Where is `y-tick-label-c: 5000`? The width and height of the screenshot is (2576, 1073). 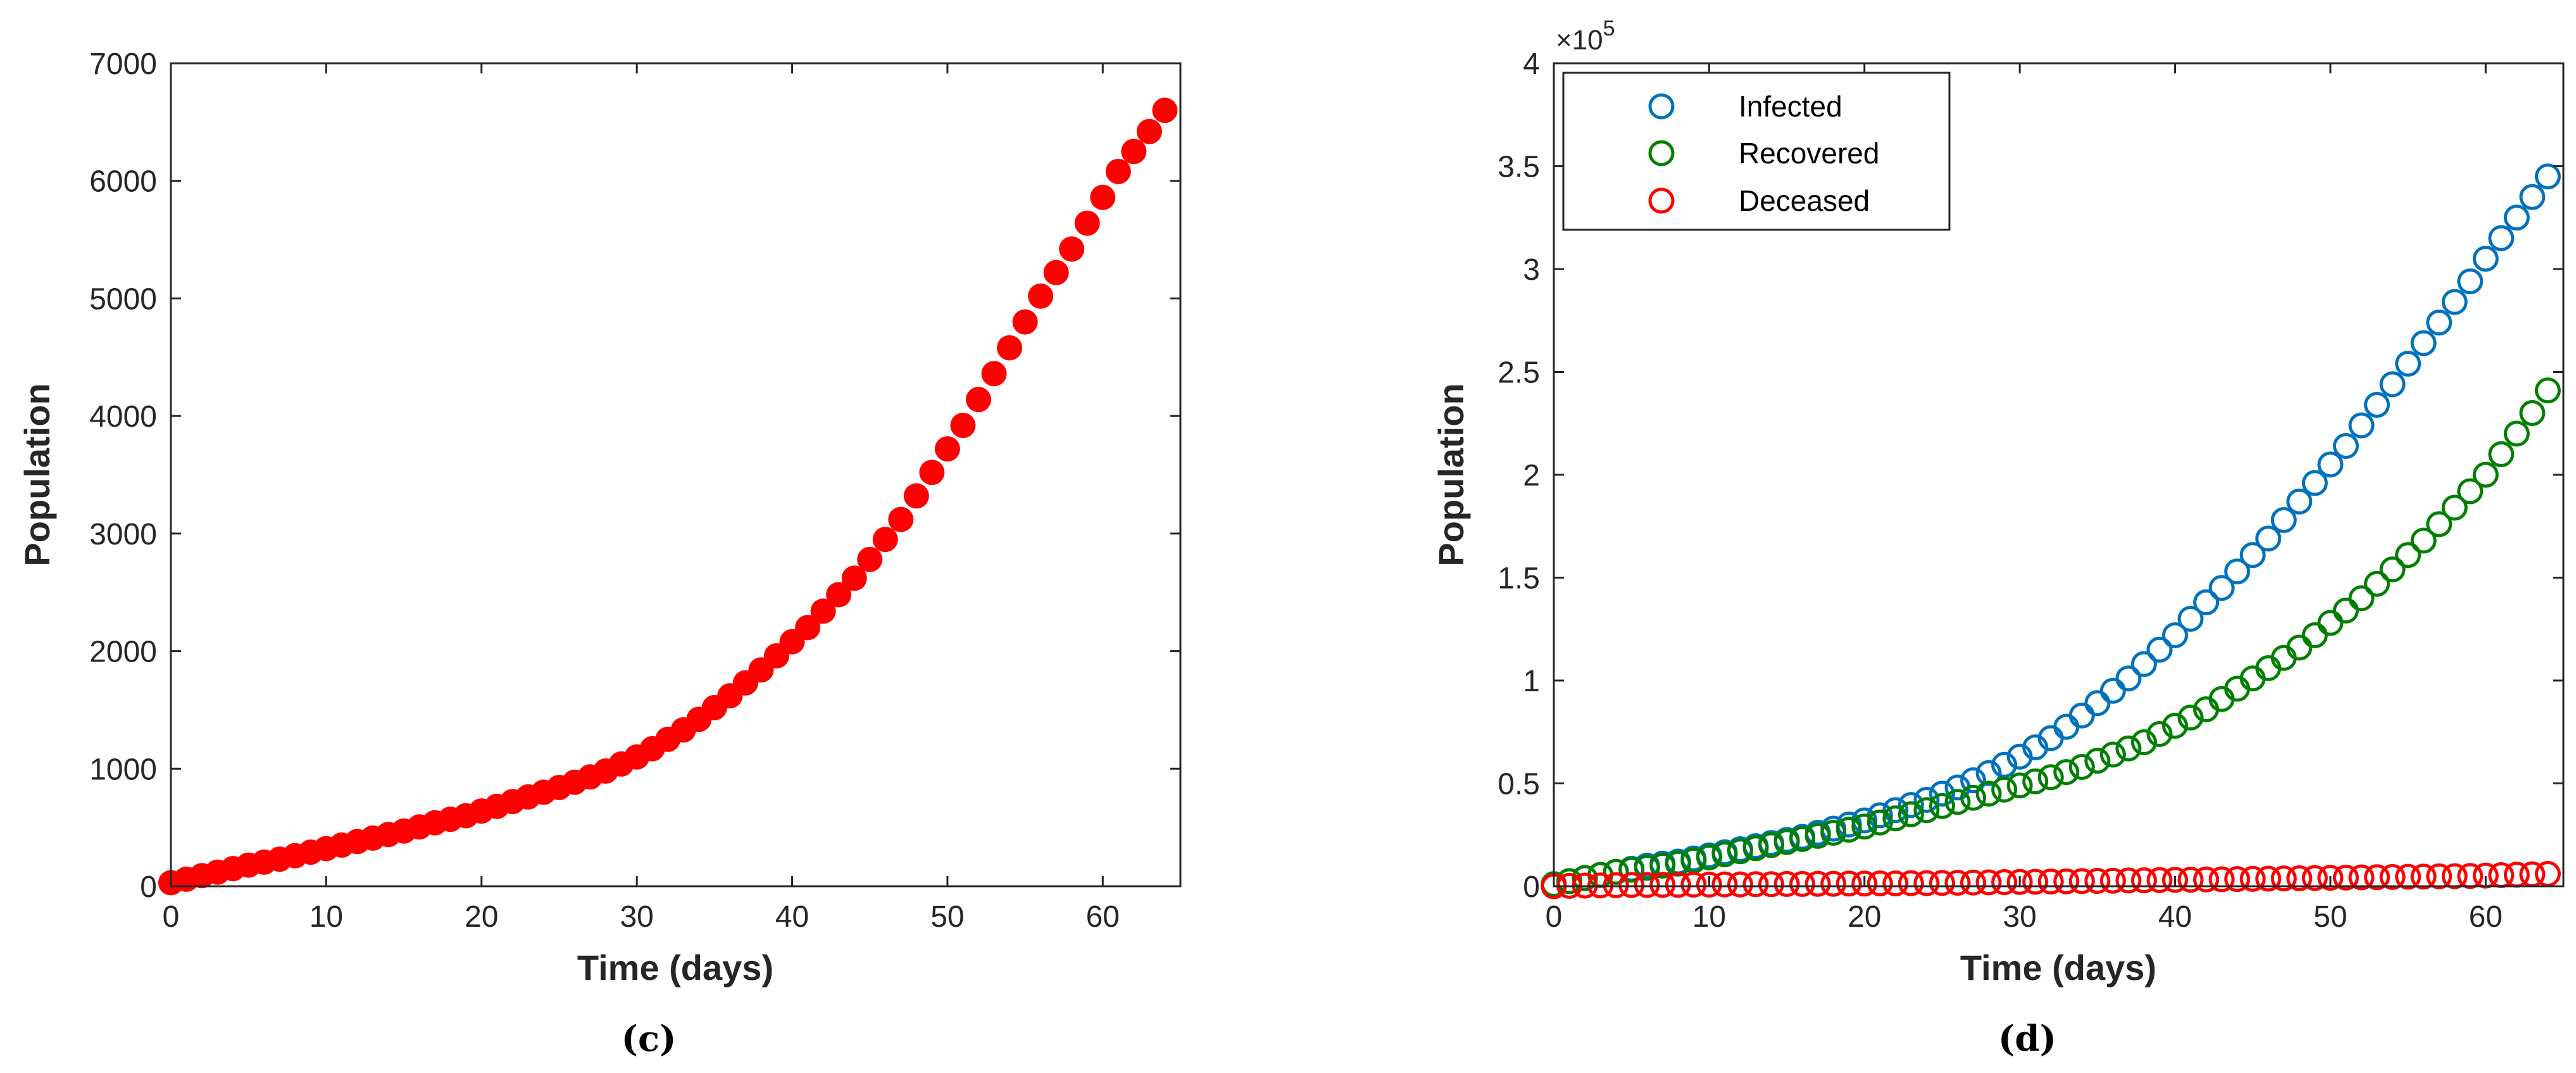
y-tick-label-c: 5000 is located at coordinates (123, 299).